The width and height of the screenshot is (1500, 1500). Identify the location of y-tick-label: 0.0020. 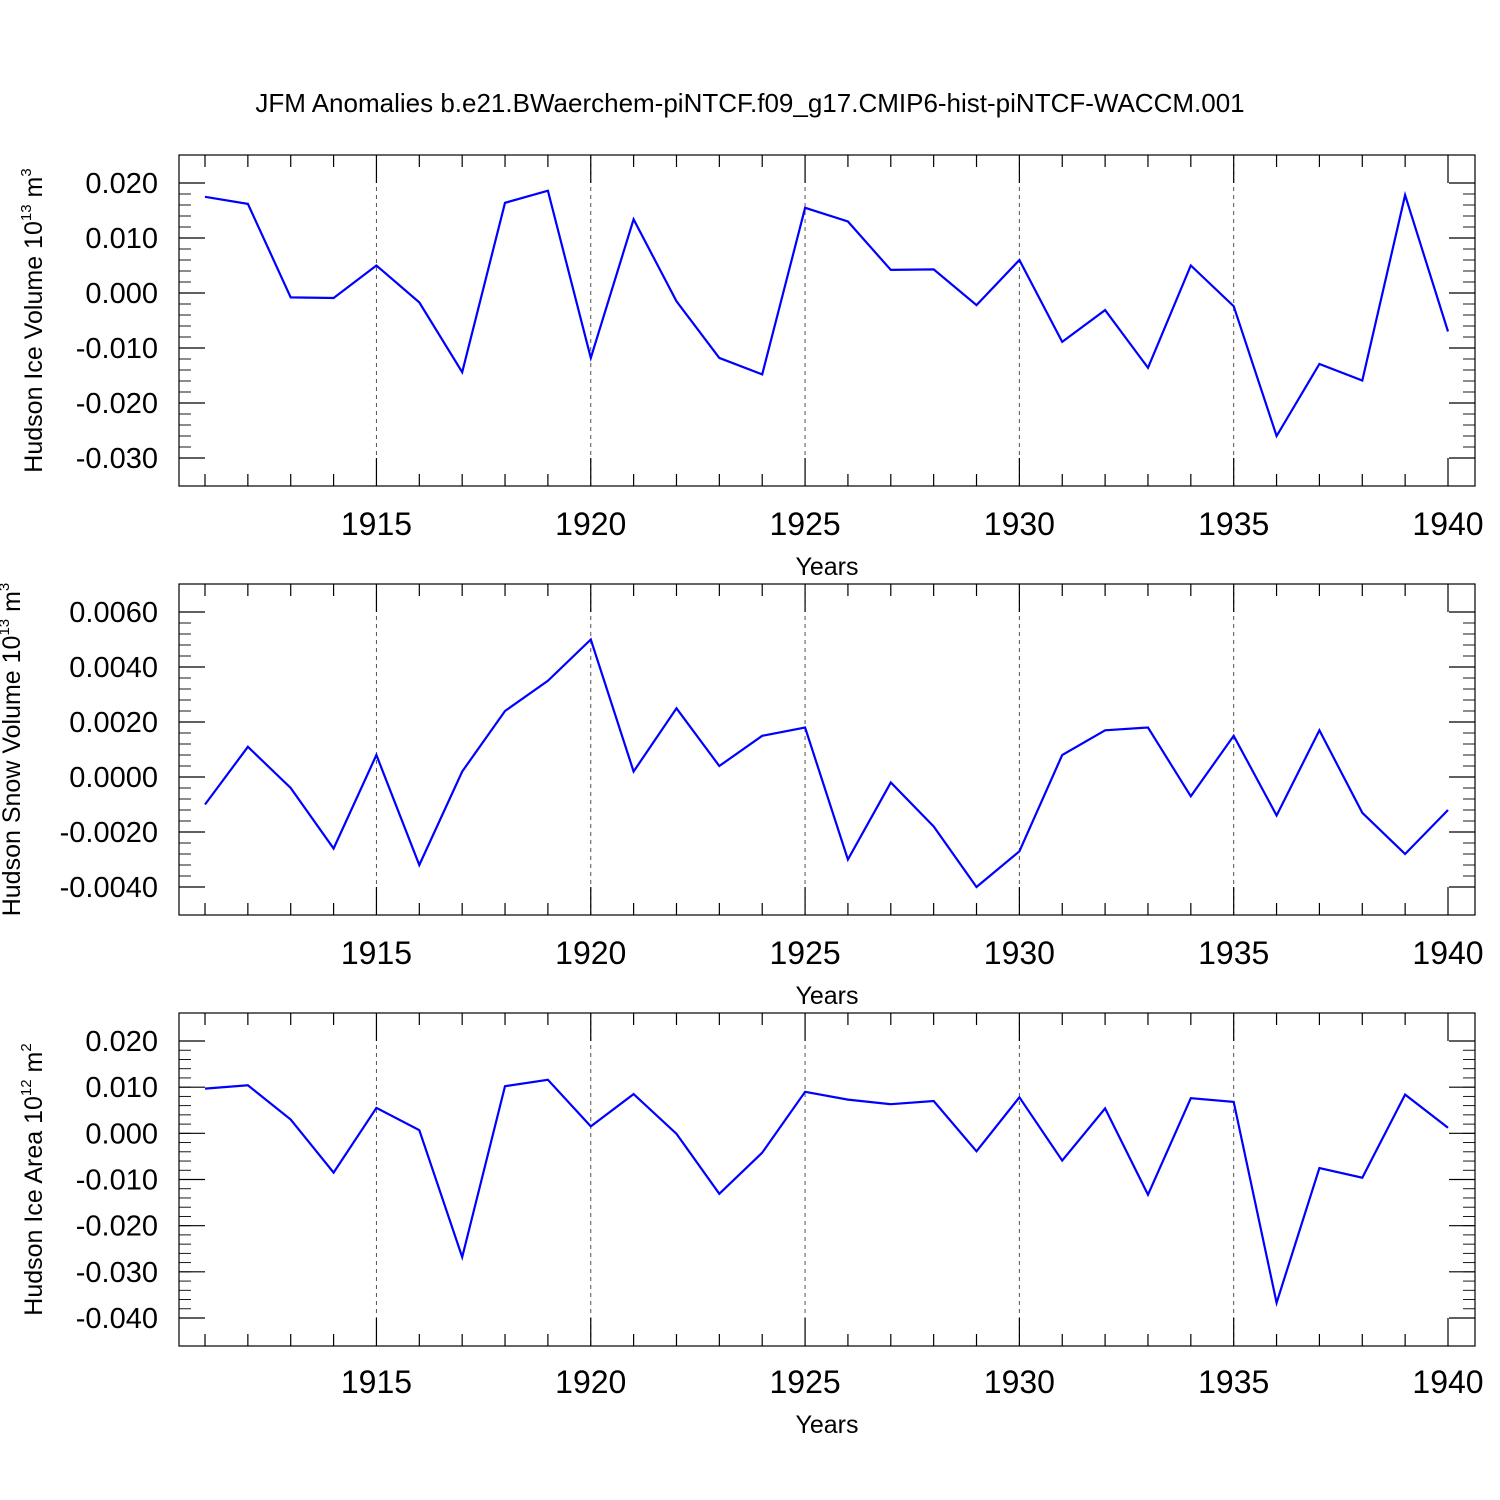
(113, 723).